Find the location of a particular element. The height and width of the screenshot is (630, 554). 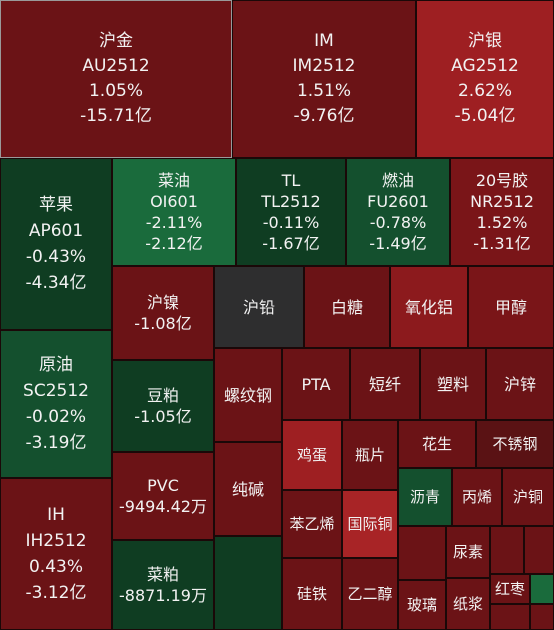

tile-sa: 纯碱 is located at coordinates (248, 489).